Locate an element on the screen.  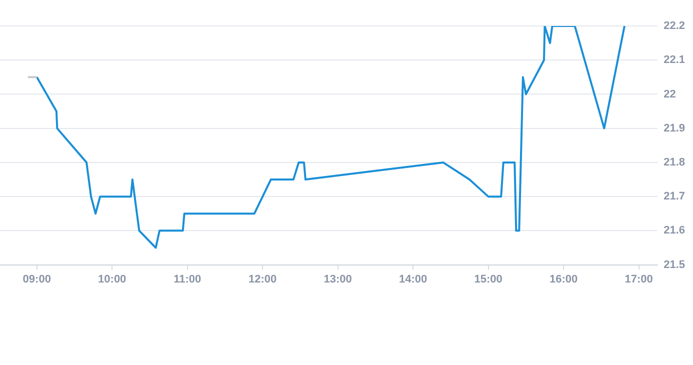
x-tick-label: 16:00 is located at coordinates (563, 279).